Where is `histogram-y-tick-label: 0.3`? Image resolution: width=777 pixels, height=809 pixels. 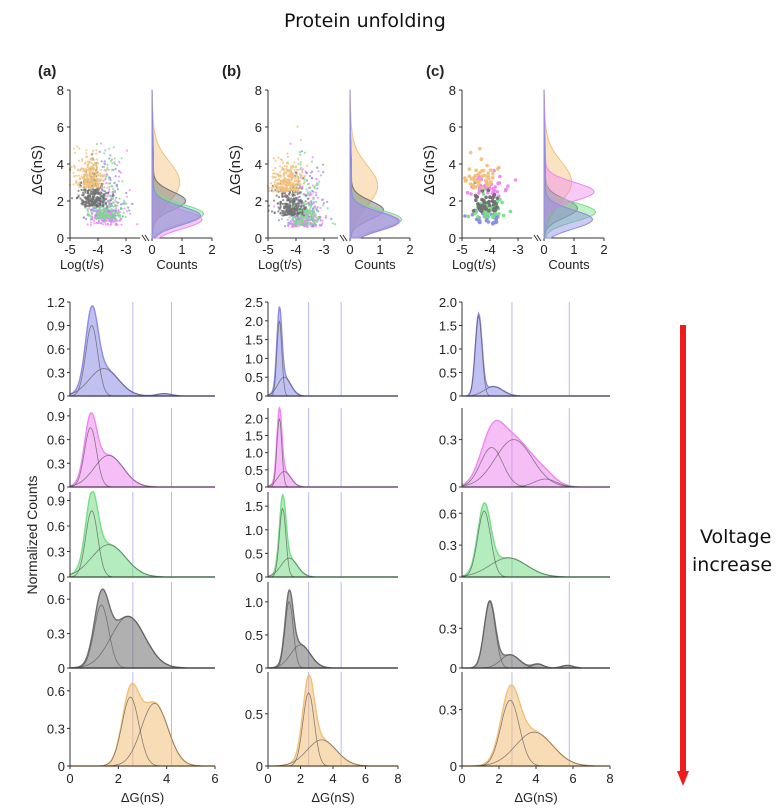
histogram-y-tick-label: 0.3 is located at coordinates (56, 728).